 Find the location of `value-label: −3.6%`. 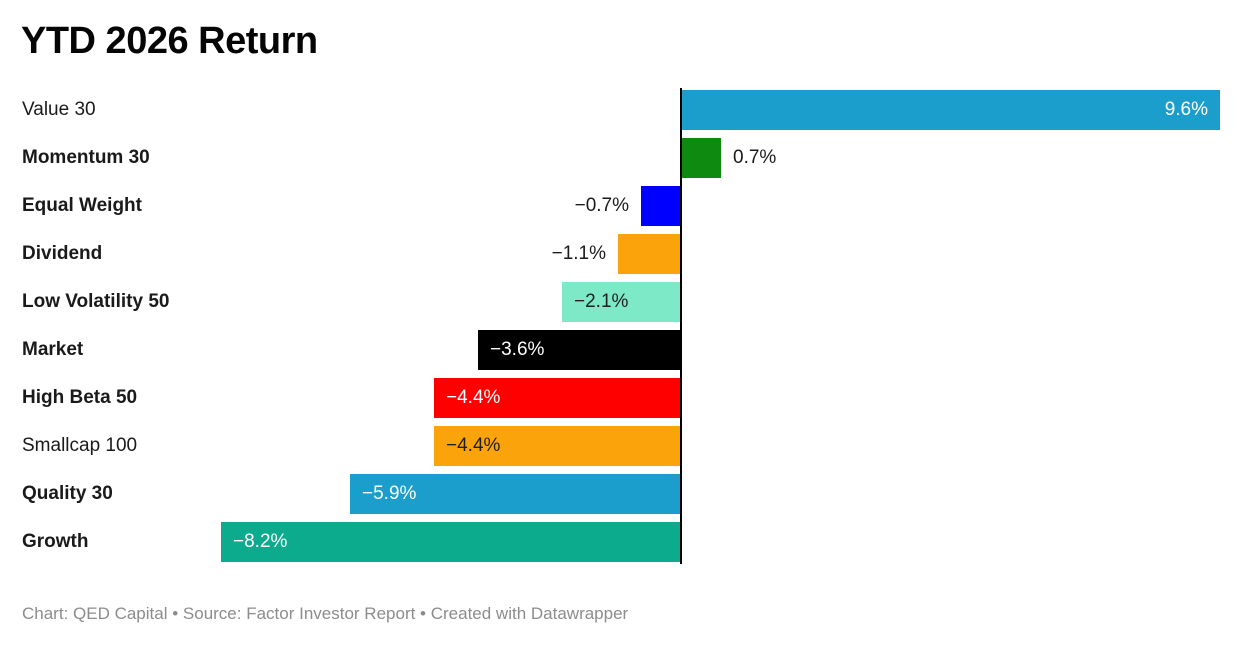

value-label: −3.6% is located at coordinates (517, 349).